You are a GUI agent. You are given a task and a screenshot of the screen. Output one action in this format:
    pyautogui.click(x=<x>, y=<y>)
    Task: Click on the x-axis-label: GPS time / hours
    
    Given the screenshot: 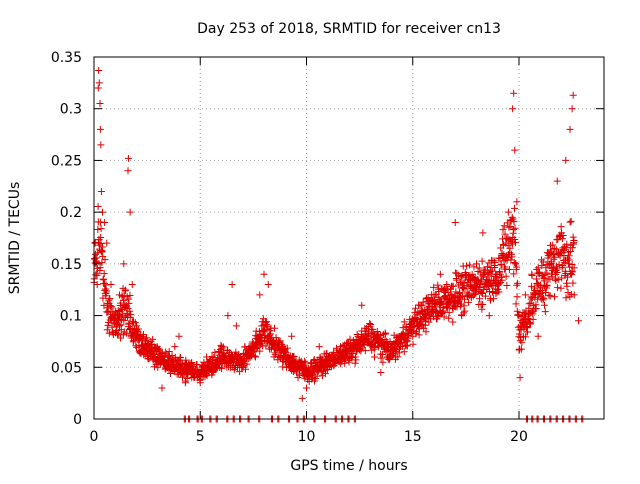 What is the action you would take?
    pyautogui.click(x=348, y=466)
    